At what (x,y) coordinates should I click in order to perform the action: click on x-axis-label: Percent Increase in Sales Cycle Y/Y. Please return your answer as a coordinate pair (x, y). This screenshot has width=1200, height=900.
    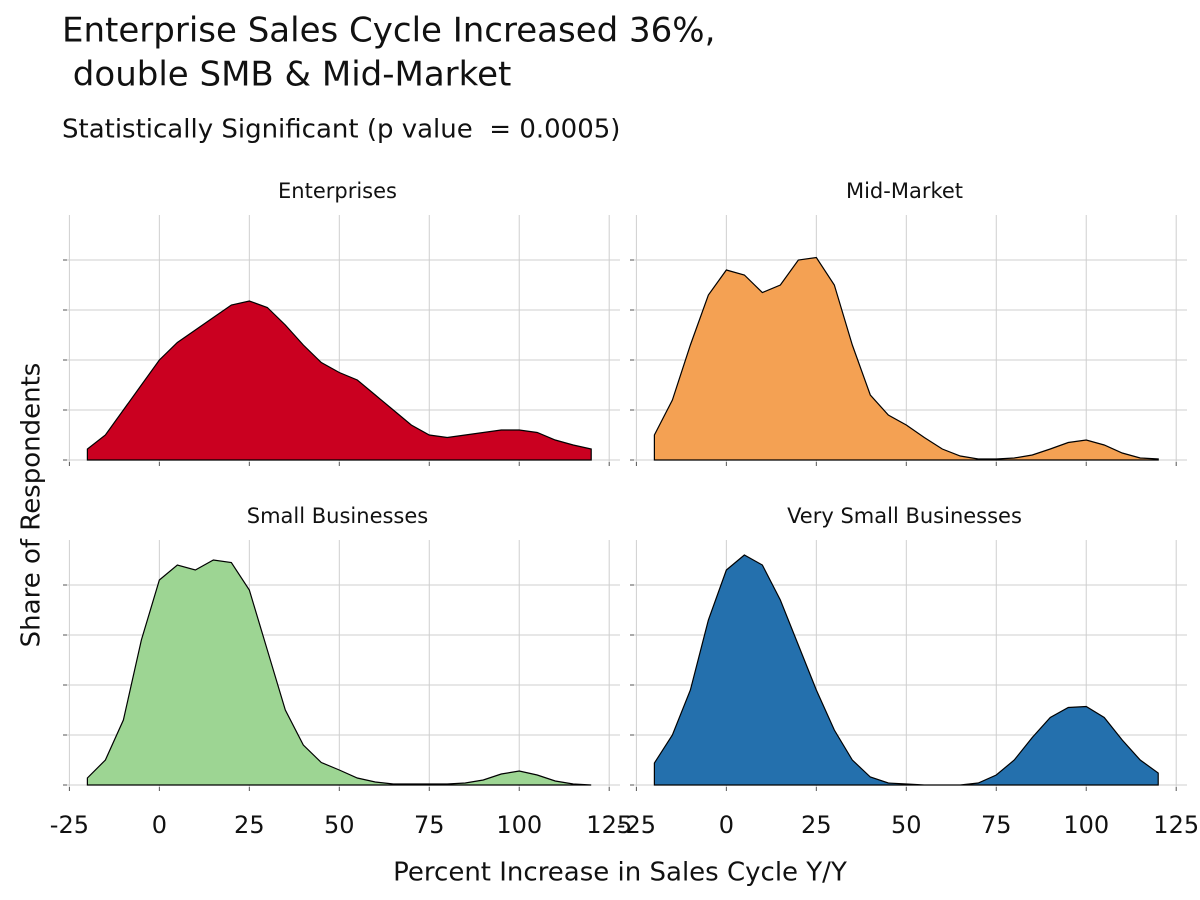
    Looking at the image, I should click on (620, 873).